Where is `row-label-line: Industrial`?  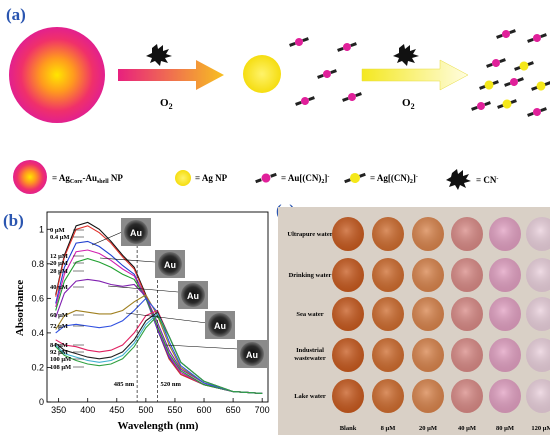
row-label-line: Industrial is located at coordinates (310, 350).